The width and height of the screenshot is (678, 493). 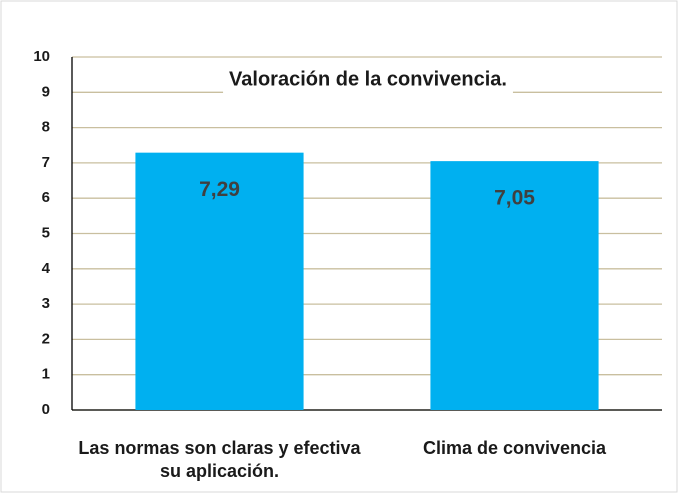 I want to click on y-tick-label: 3, so click(x=46, y=303).